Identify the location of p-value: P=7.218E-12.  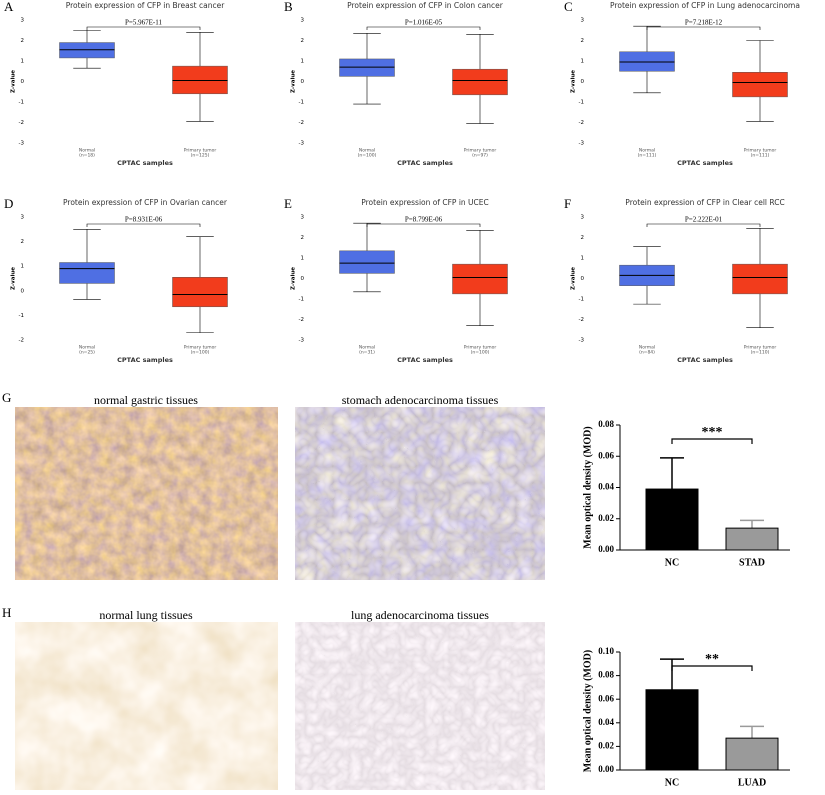
(704, 23).